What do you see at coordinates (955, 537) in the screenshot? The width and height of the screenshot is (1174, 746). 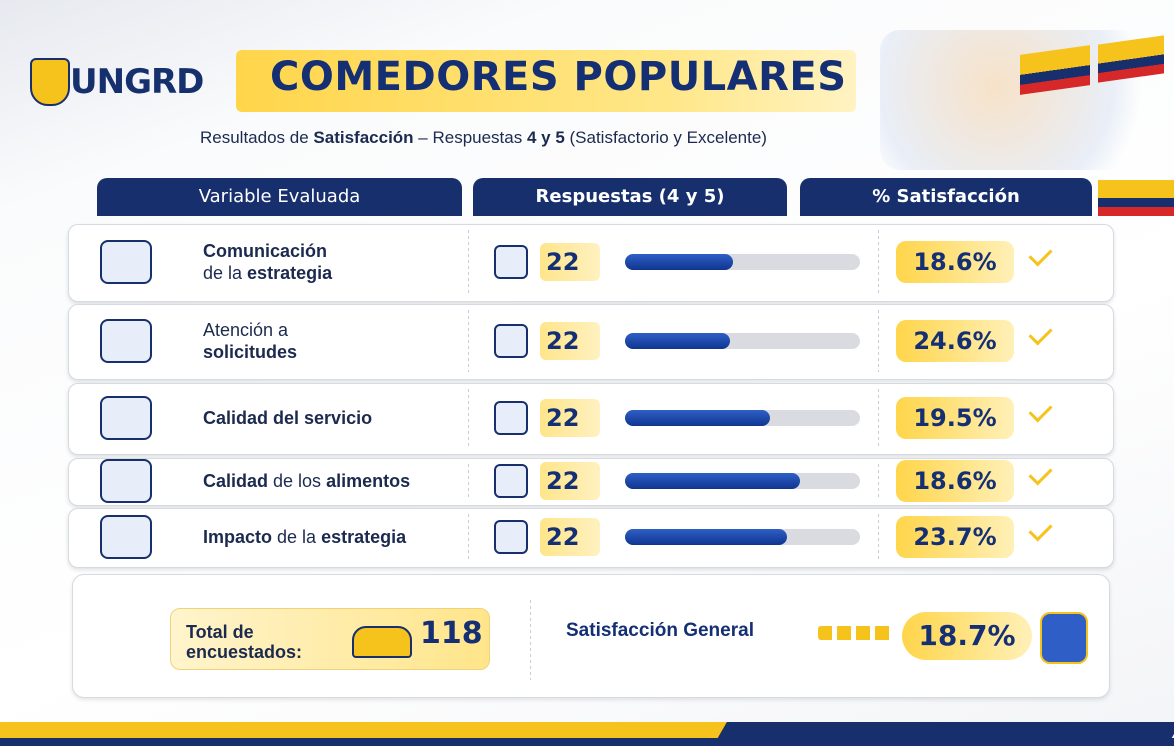 I see `satisfaction: 23.7%` at bounding box center [955, 537].